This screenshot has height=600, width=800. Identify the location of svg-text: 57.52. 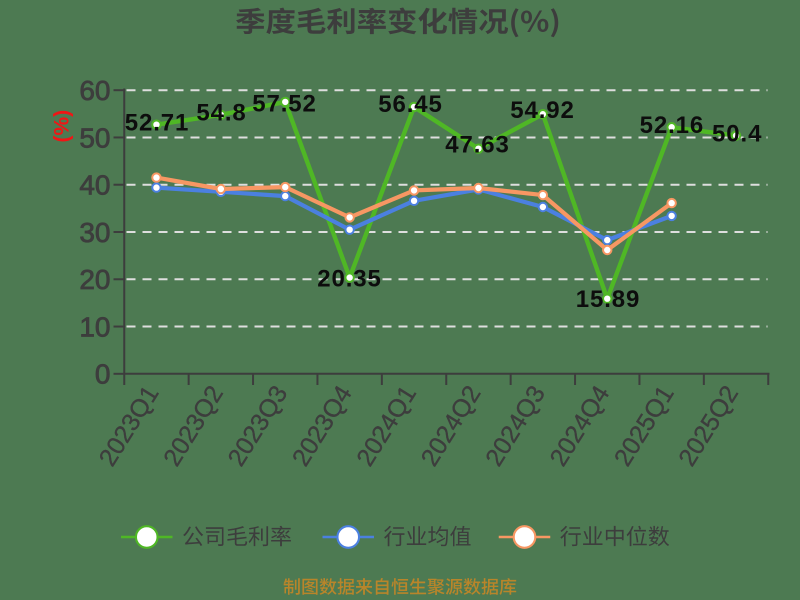
(284, 104).